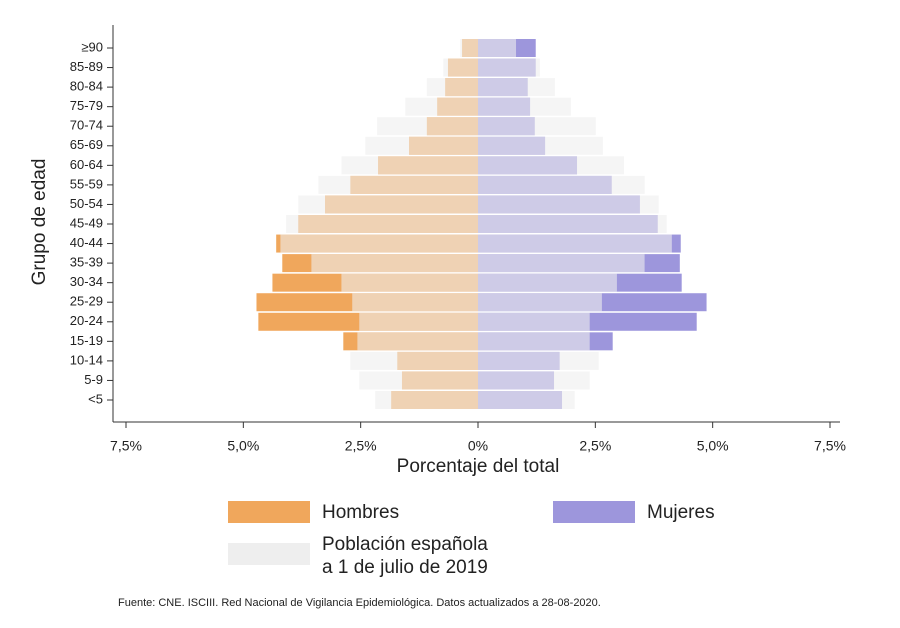 The image size is (900, 628). Describe the element at coordinates (86, 86) in the screenshot. I see `y-tick-label: 80-84` at that location.